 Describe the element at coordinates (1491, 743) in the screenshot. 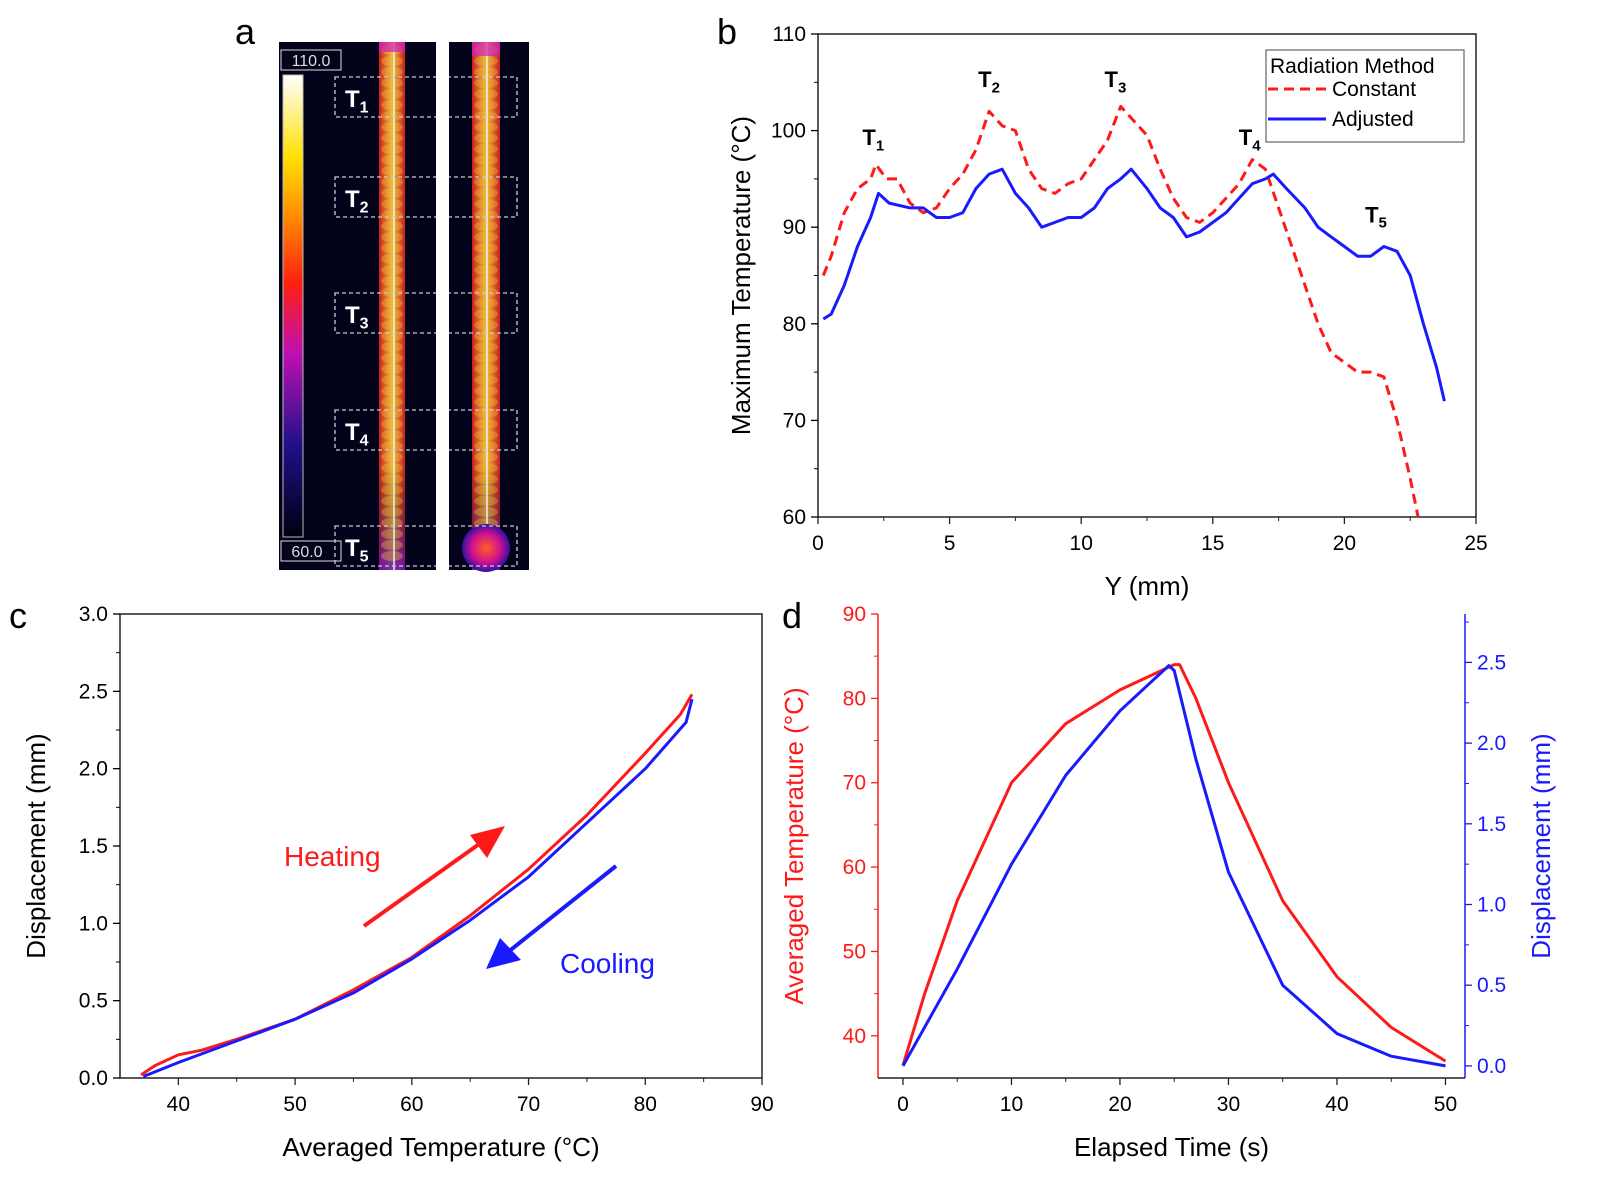

I see `y-right-tick-label: 2.0` at that location.